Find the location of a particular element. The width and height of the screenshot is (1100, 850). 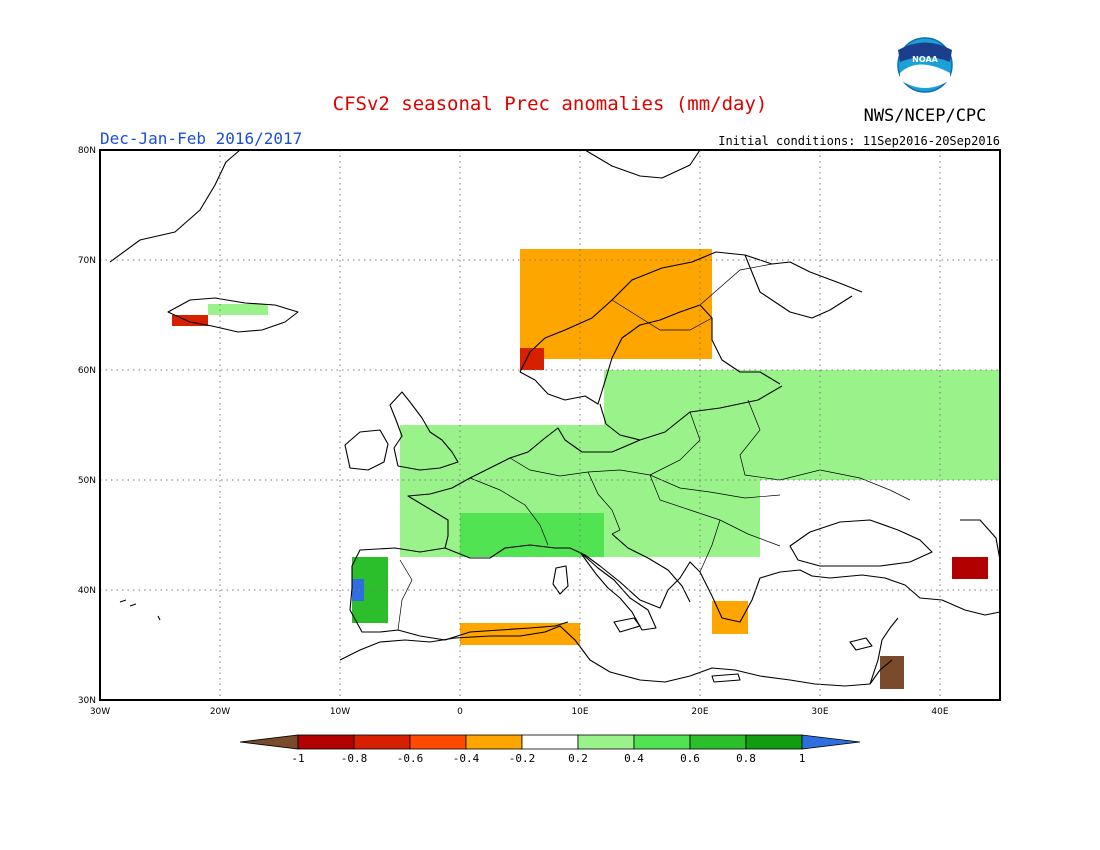

lon-tick-label: 20W is located at coordinates (220, 712).